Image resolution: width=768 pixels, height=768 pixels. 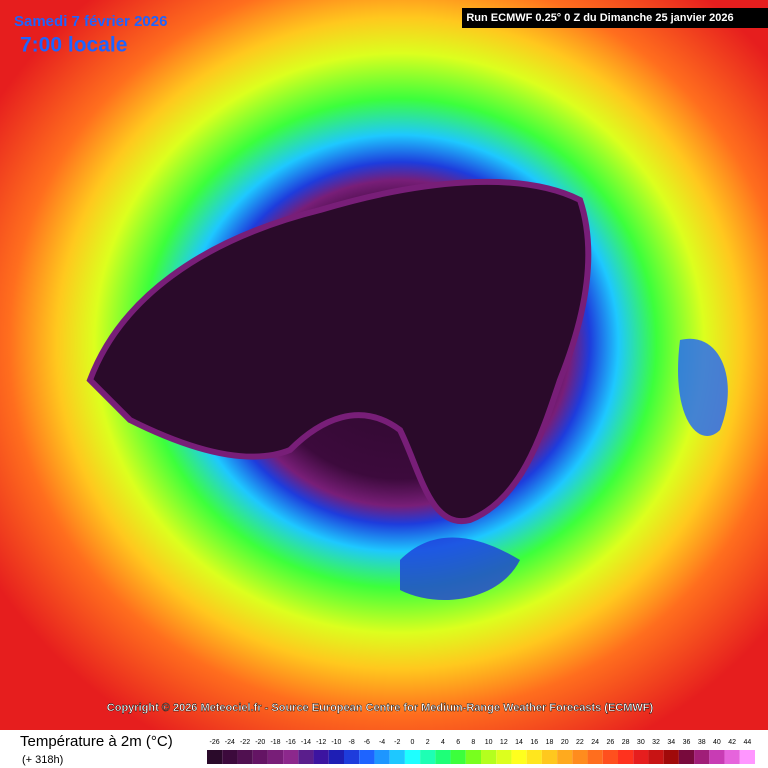 What do you see at coordinates (656, 742) in the screenshot?
I see `scale-tick-label: 32` at bounding box center [656, 742].